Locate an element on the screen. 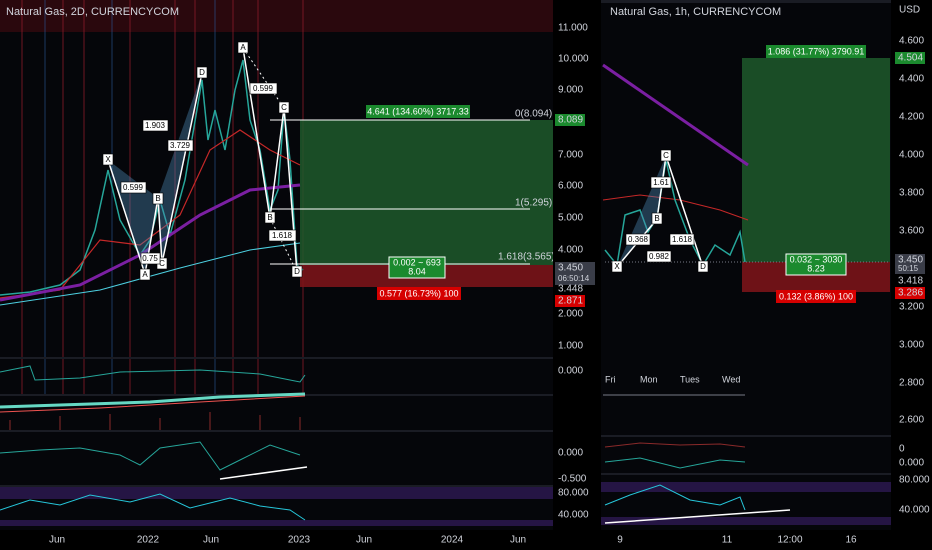 This screenshot has width=932, height=550. time-label: 2023 is located at coordinates (299, 540).